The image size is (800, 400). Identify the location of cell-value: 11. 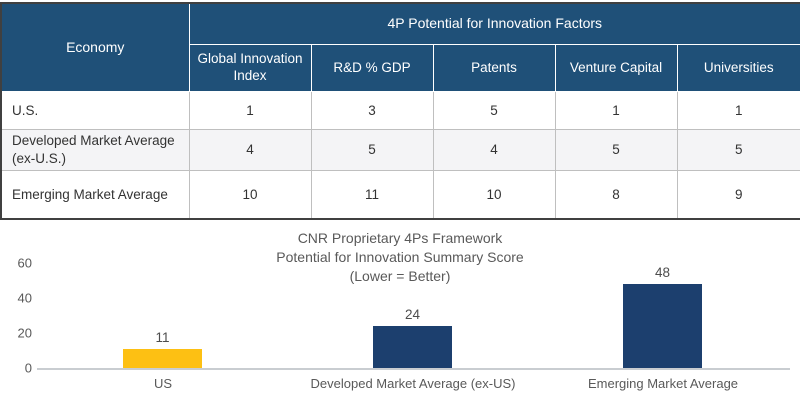
(372, 195).